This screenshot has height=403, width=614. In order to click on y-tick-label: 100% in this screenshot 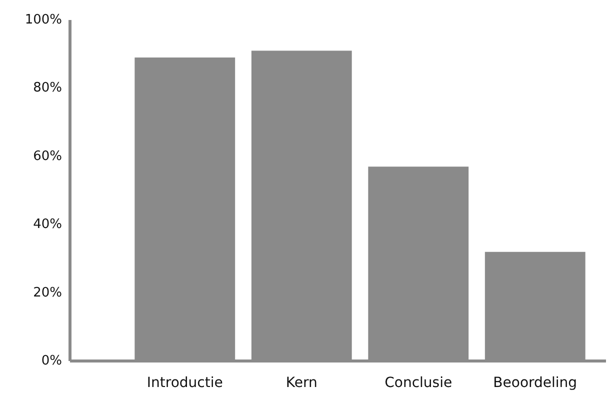, I will do `click(43, 20)`.